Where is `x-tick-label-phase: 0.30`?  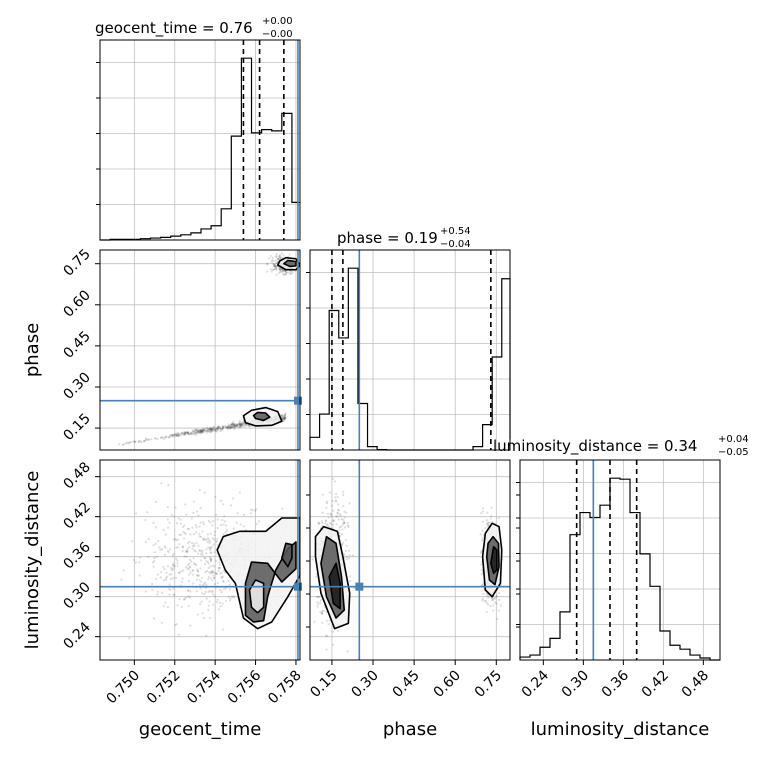
x-tick-label-phase: 0.30 is located at coordinates (364, 684).